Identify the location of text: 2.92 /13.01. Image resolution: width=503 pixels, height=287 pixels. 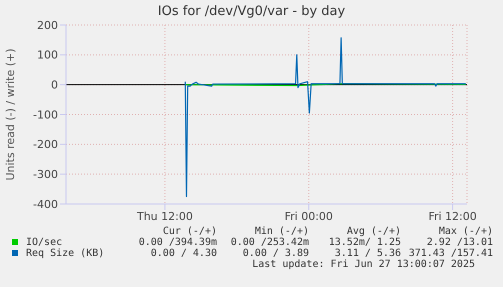
(459, 242).